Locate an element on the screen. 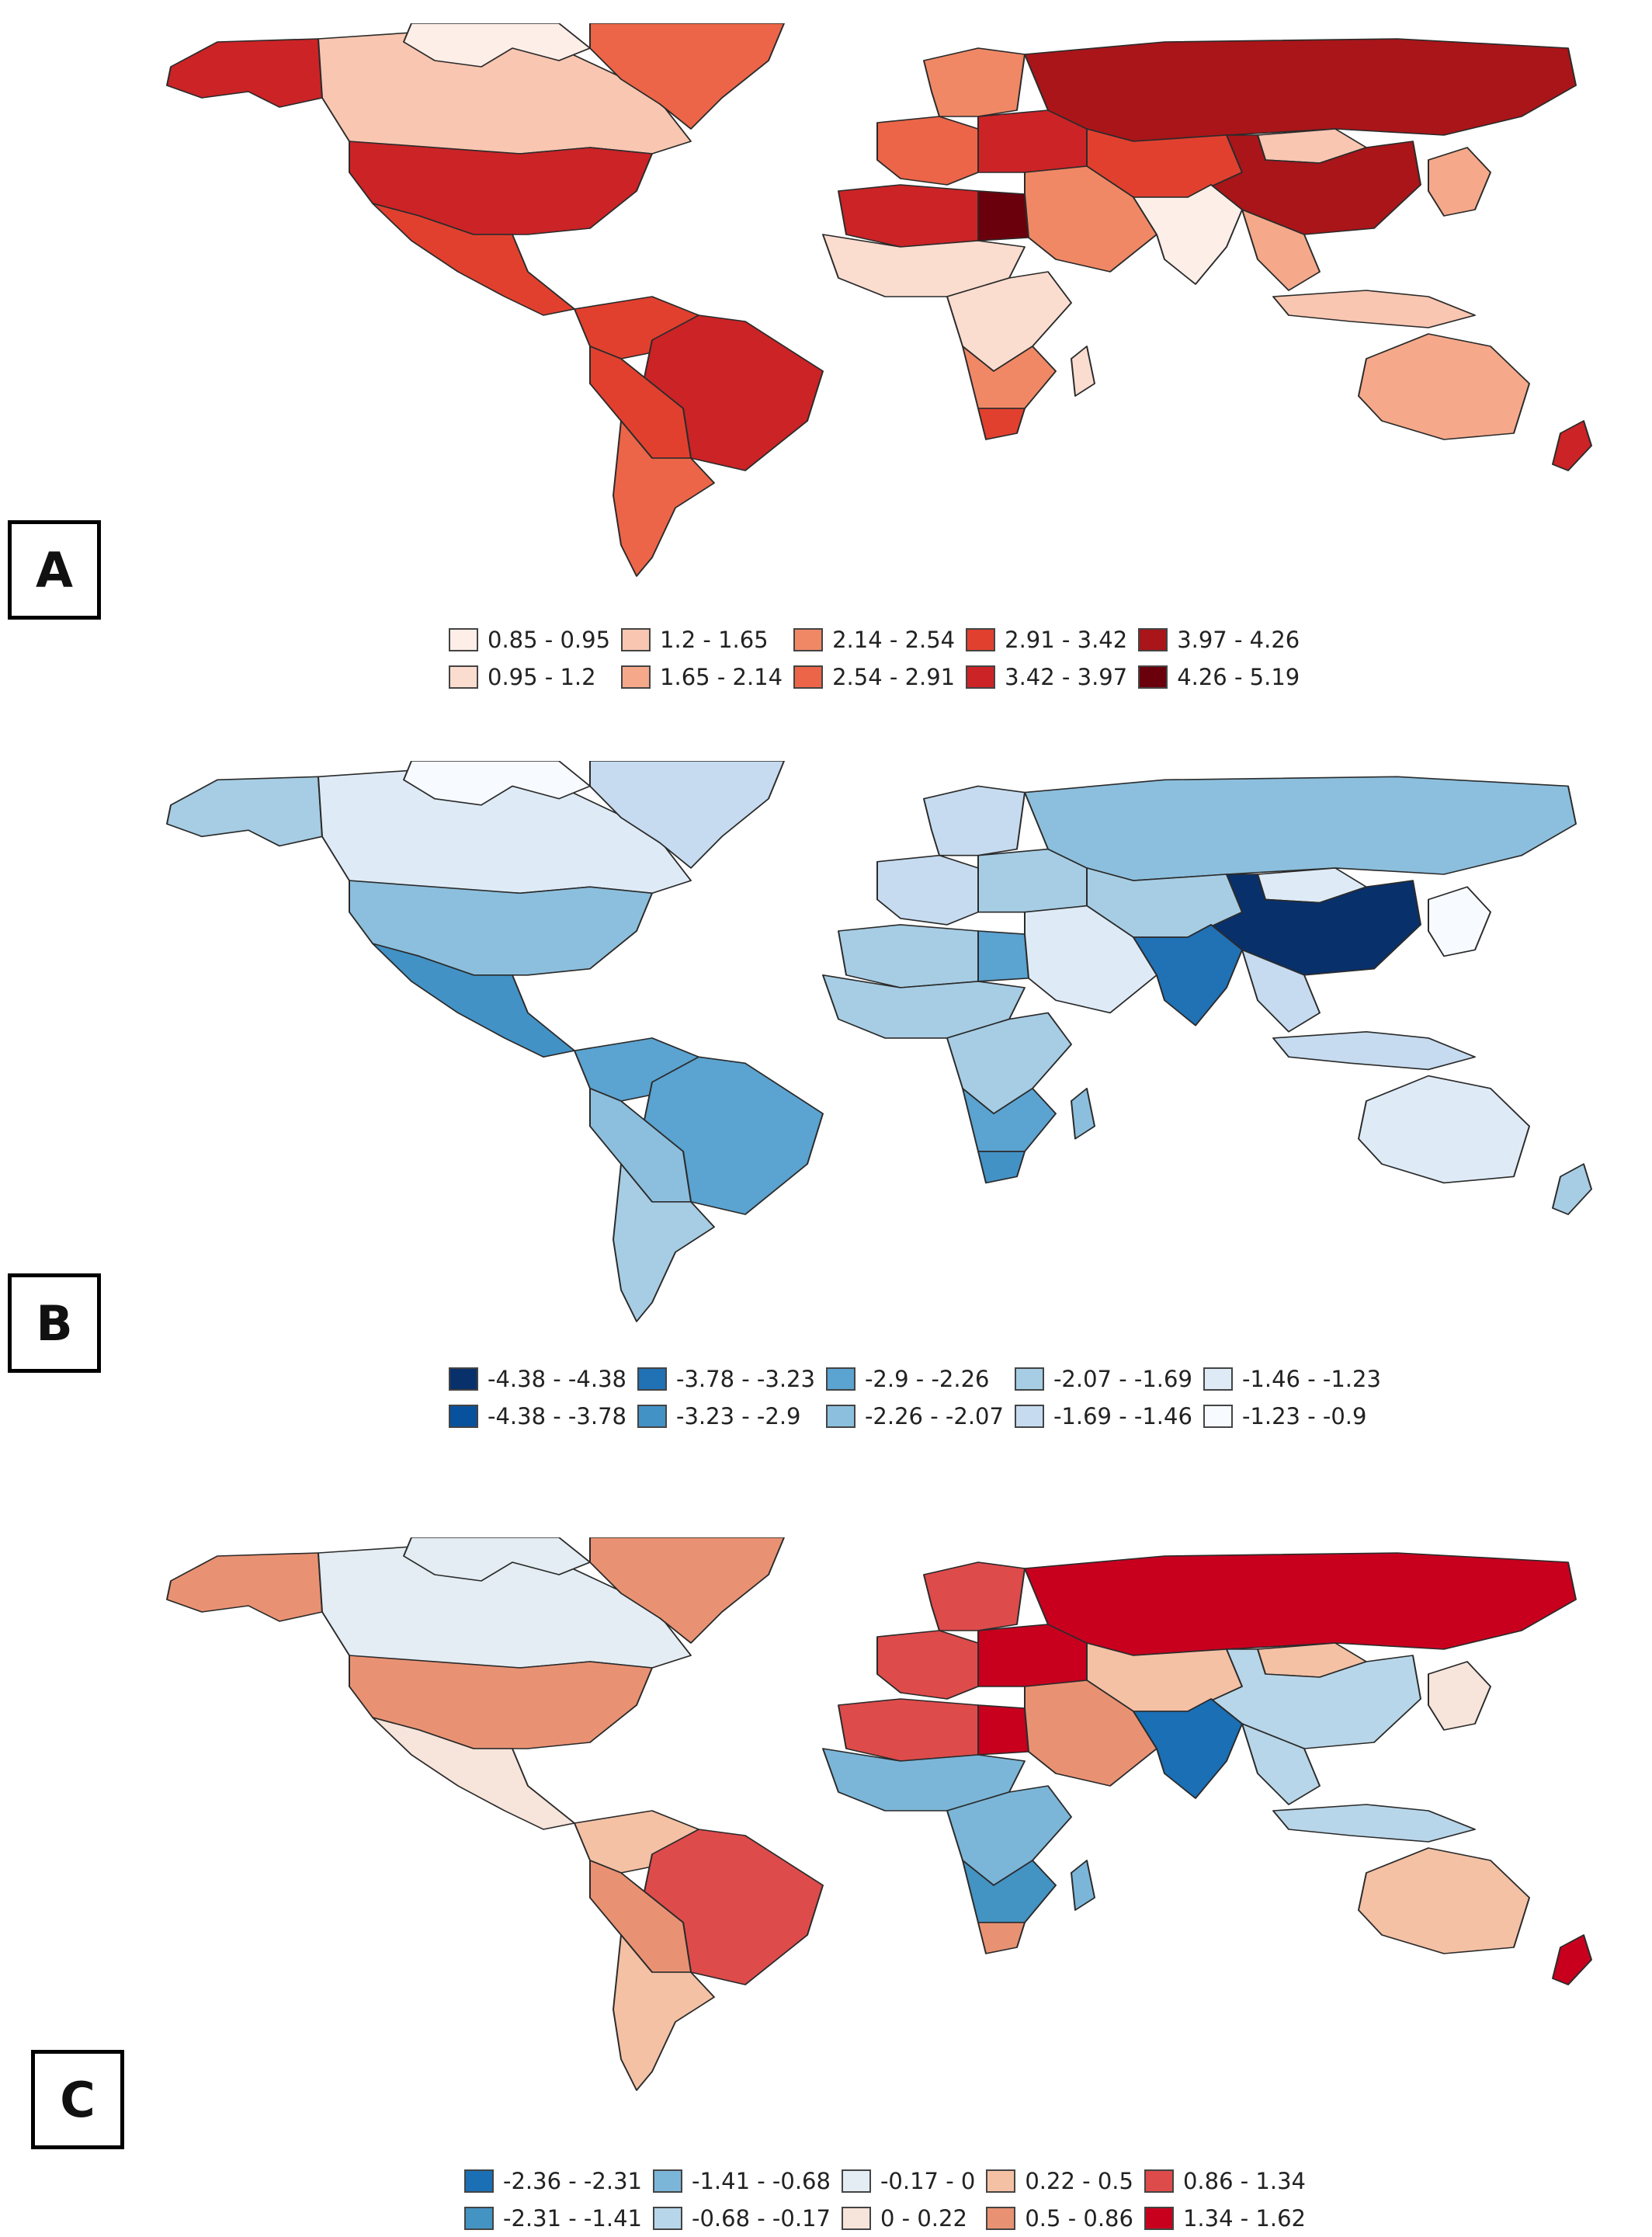  region-japan-korea is located at coordinates (1459, 182).